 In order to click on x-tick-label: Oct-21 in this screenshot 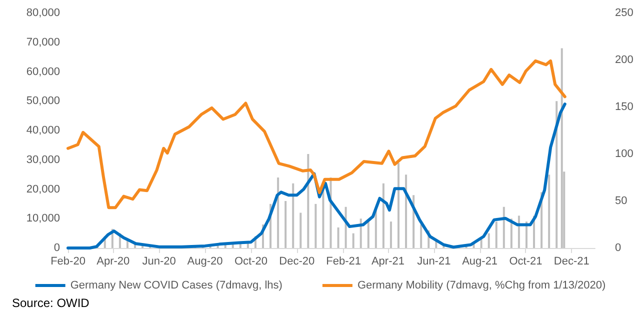, I will do `click(525, 262)`.